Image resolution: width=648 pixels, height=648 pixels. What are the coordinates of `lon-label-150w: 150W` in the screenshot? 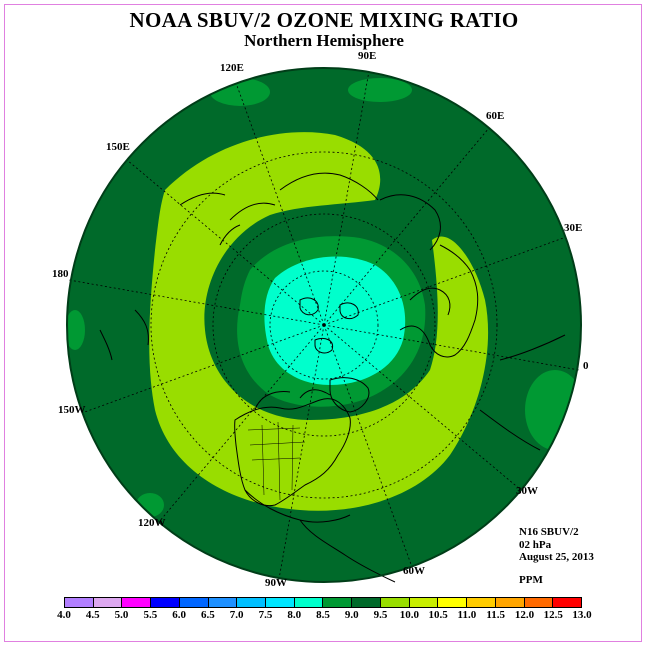 It's located at (72, 410).